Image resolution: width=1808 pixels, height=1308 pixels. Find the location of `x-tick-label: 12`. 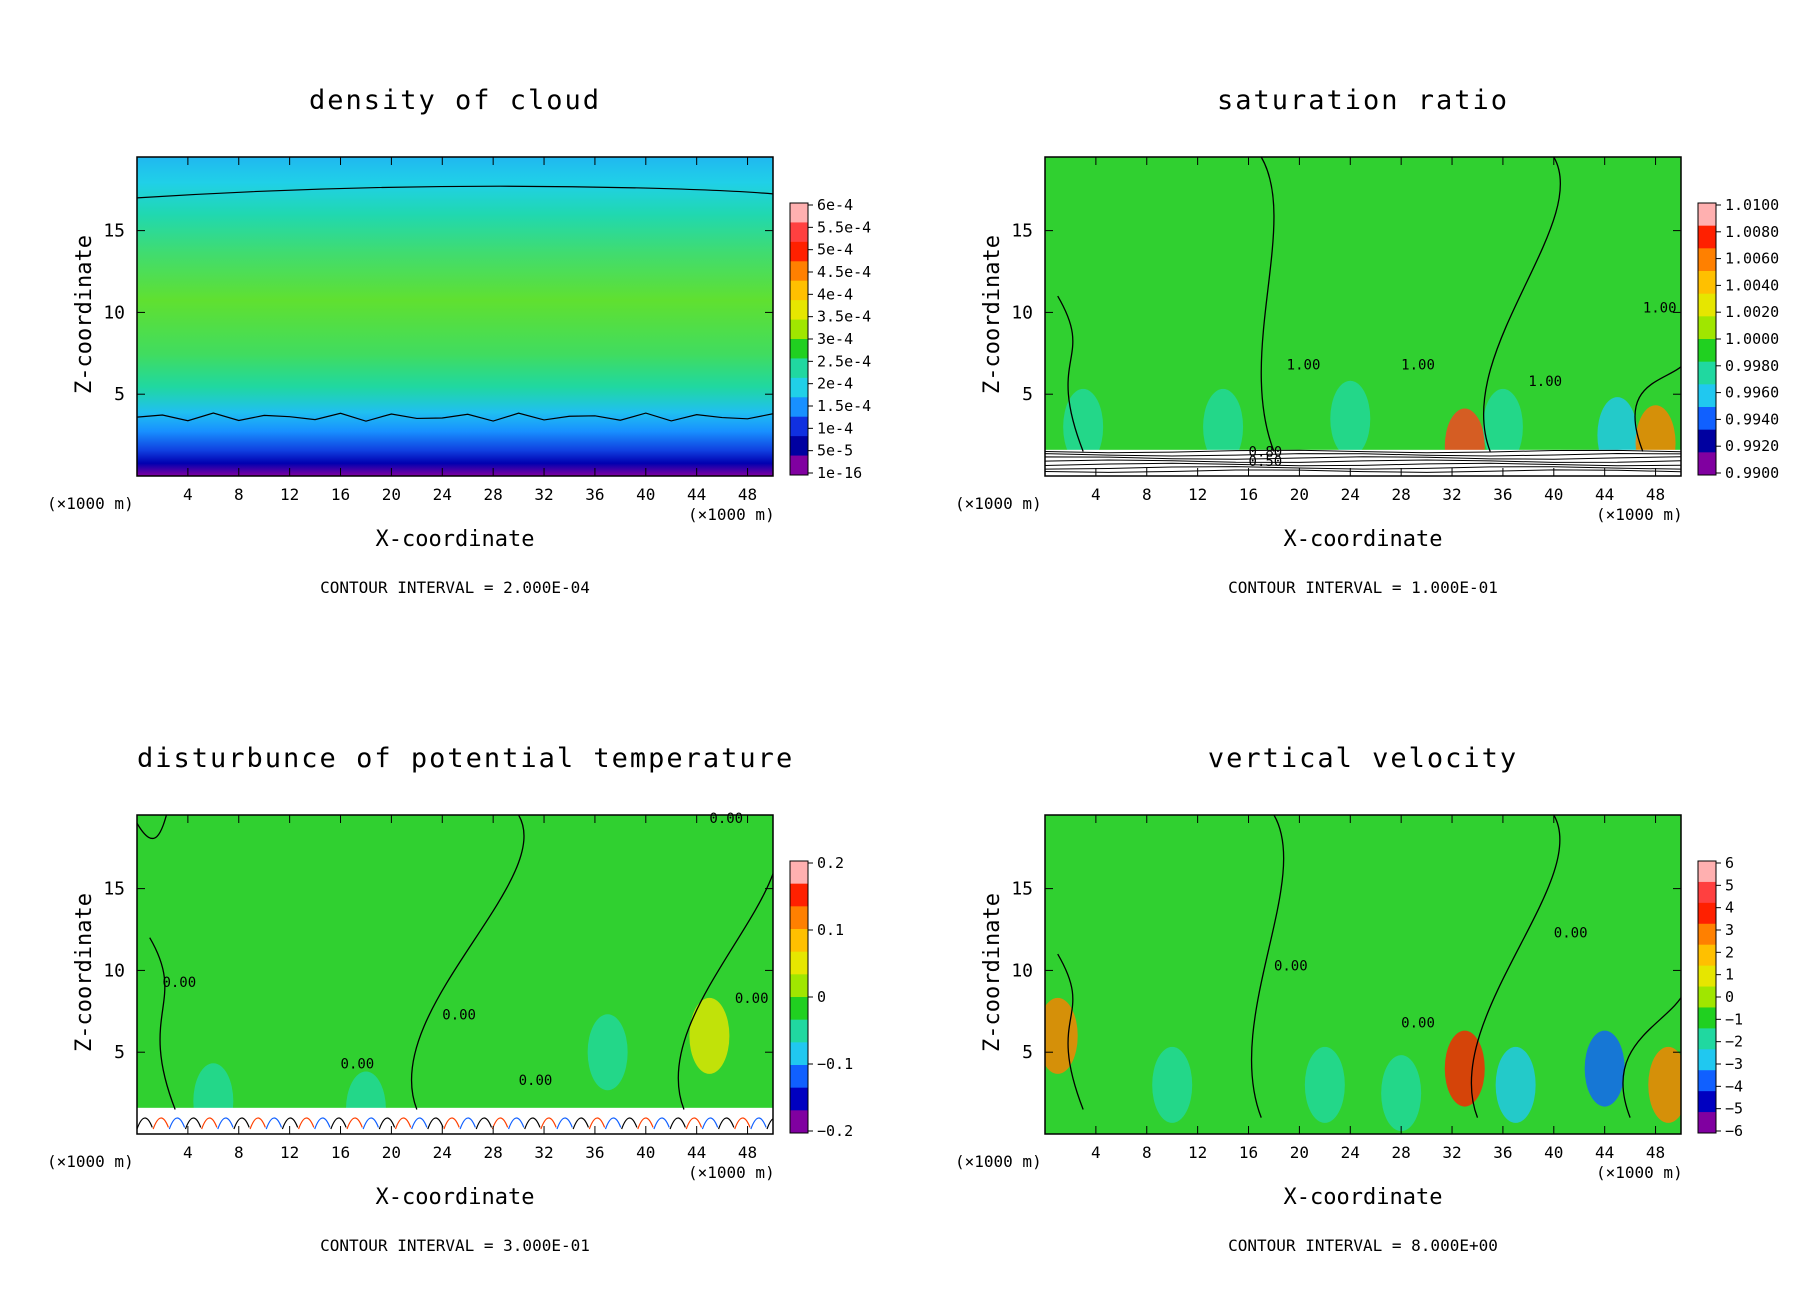

x-tick-label: 12 is located at coordinates (1197, 494).